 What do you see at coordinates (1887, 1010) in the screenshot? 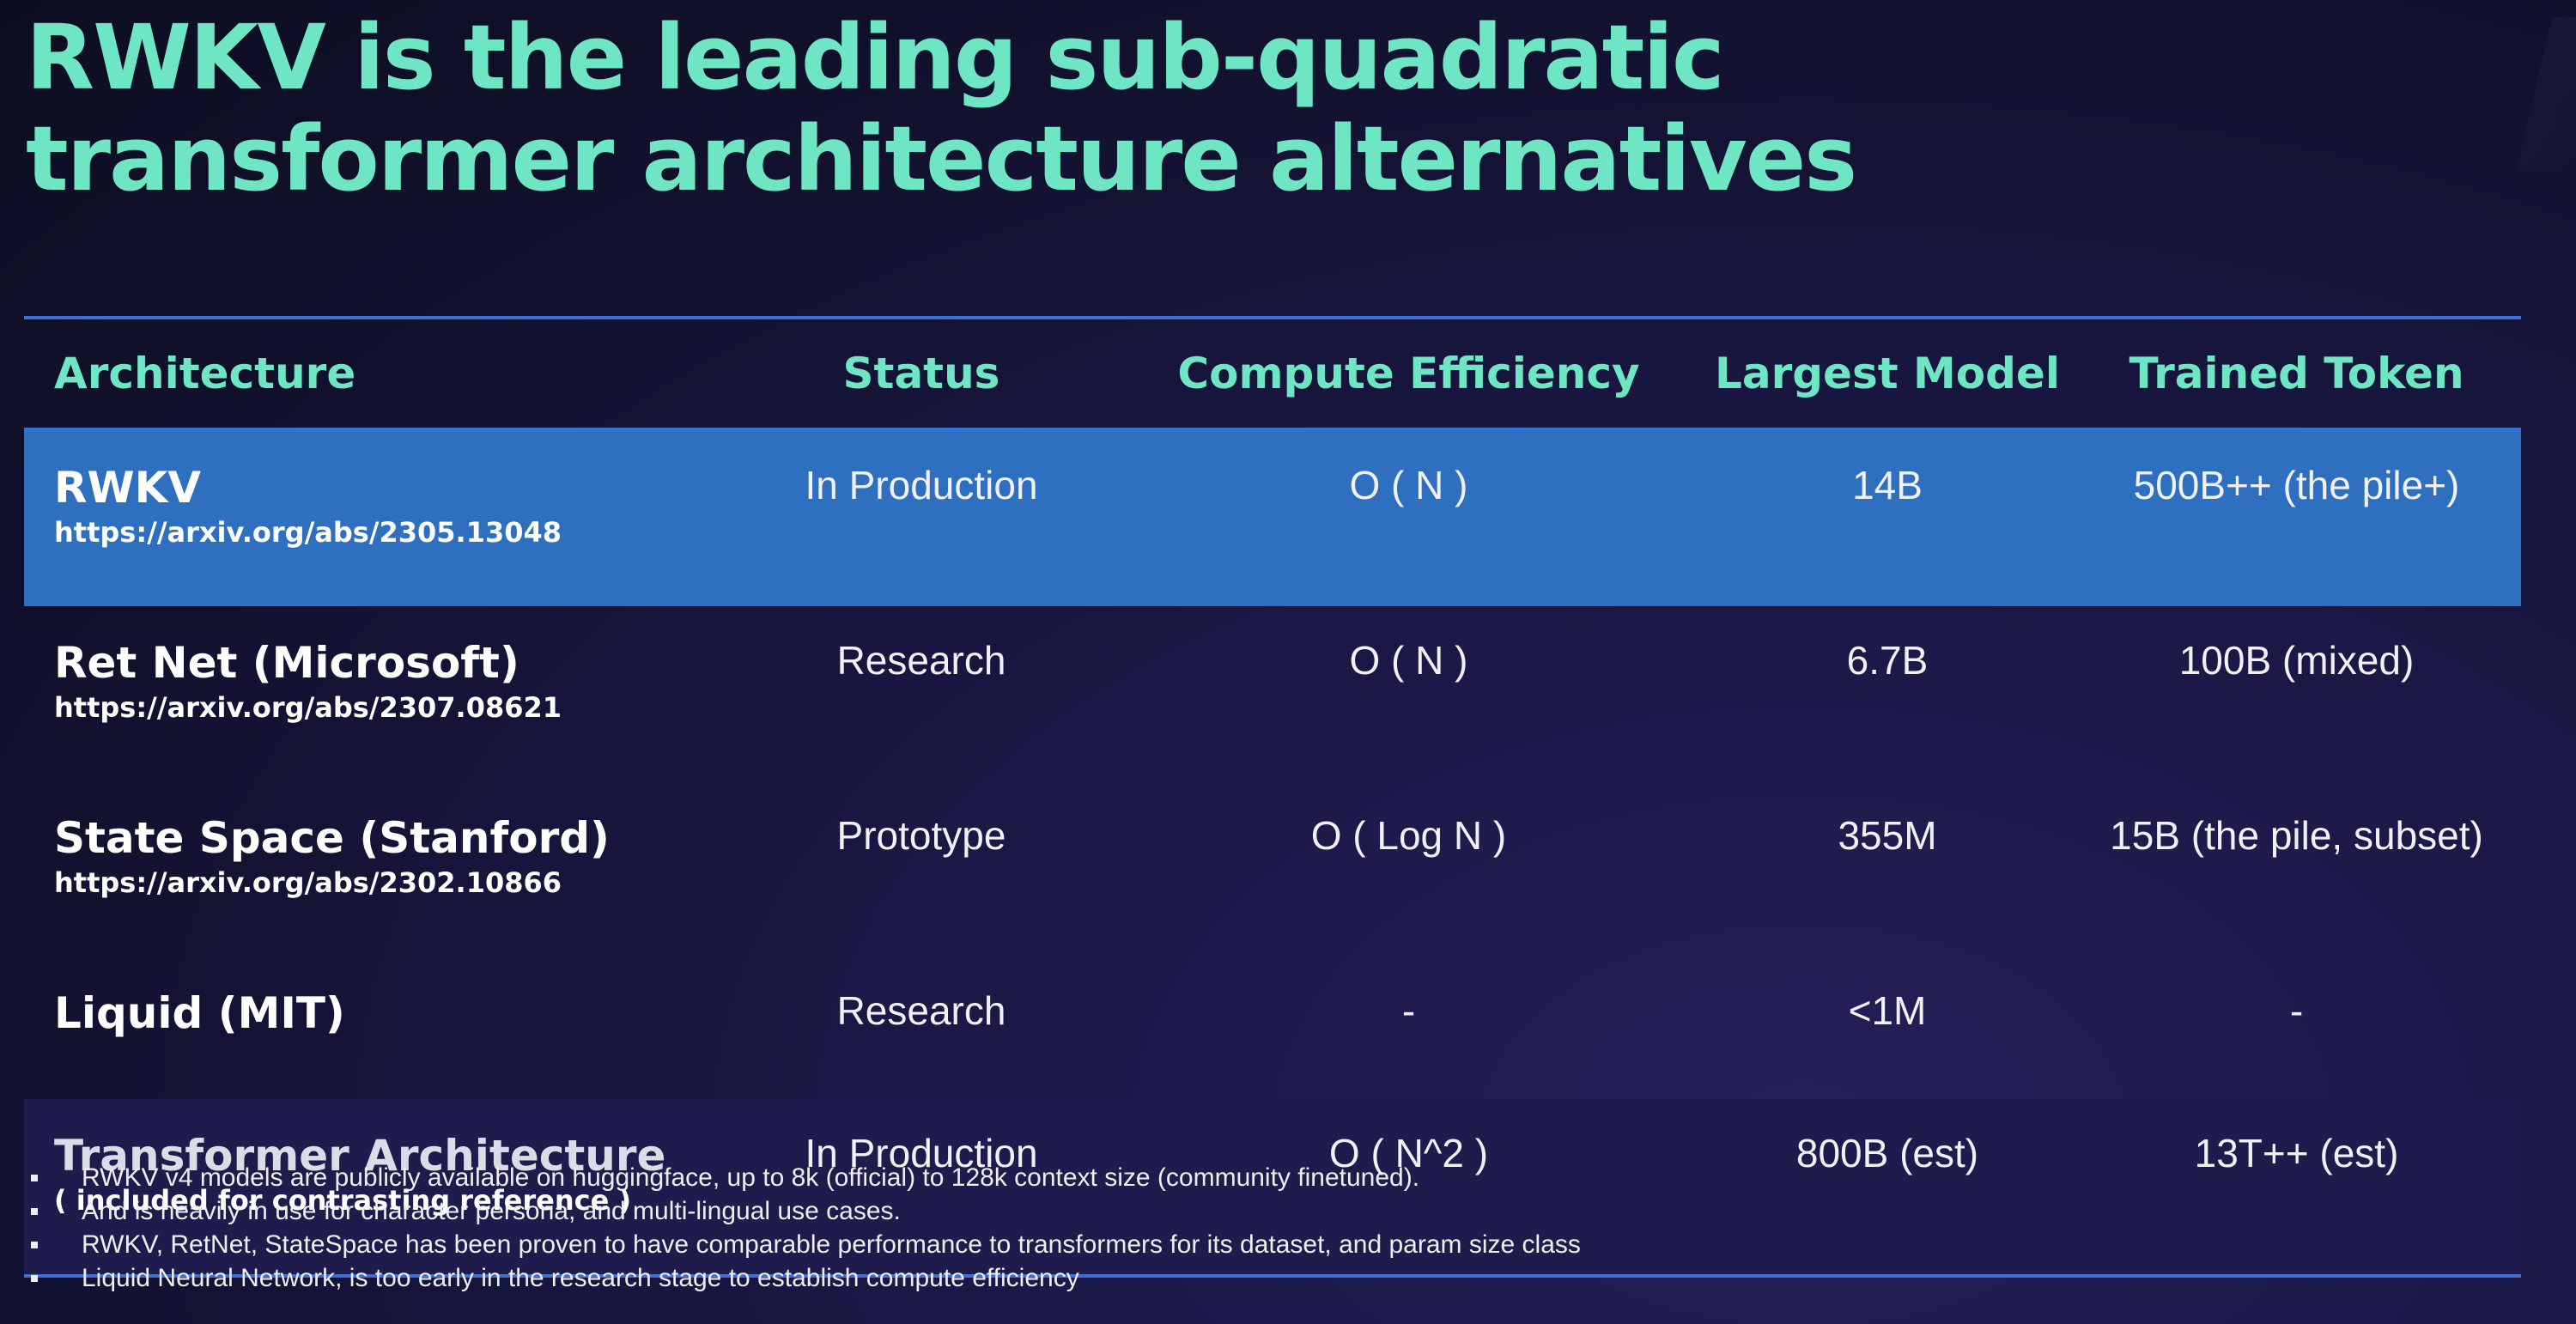
I see `largest-model-cell: <1M` at bounding box center [1887, 1010].